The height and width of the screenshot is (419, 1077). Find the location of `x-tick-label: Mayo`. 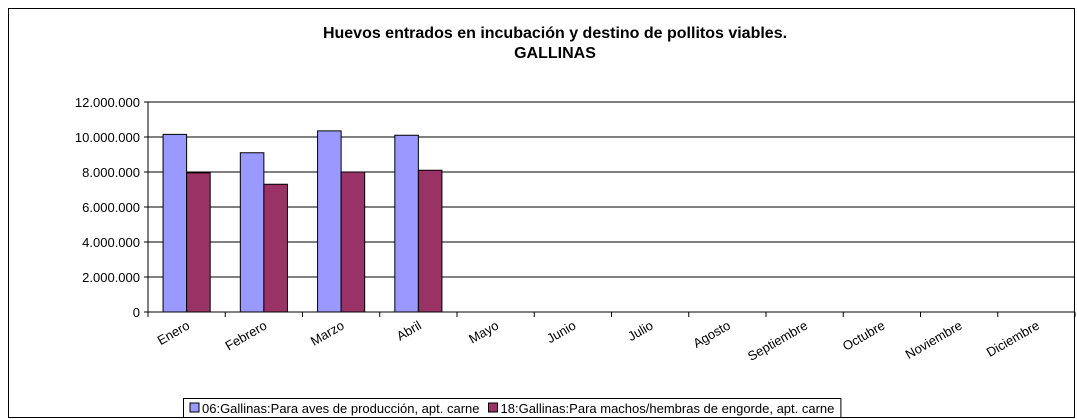

x-tick-label: Mayo is located at coordinates (483, 332).